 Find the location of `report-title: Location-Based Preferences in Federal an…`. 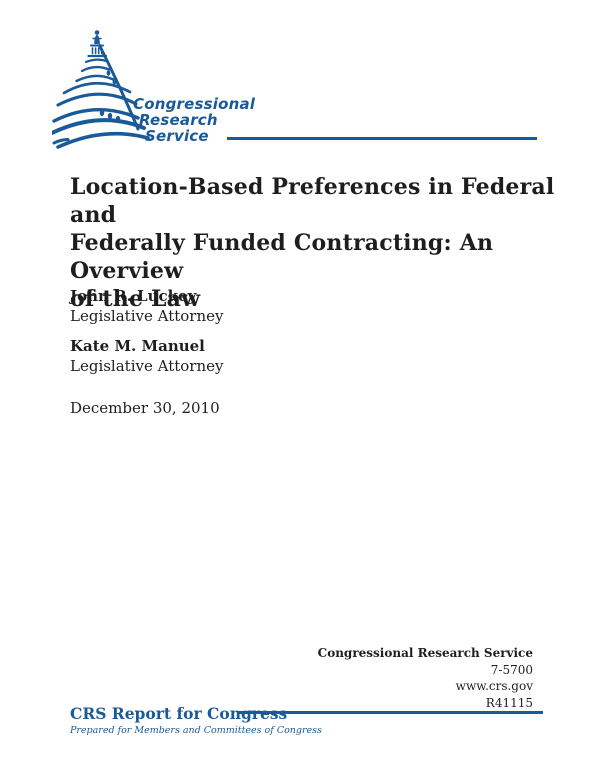

report-title: Location-Based Preferences in Federal an… is located at coordinates (315, 243).